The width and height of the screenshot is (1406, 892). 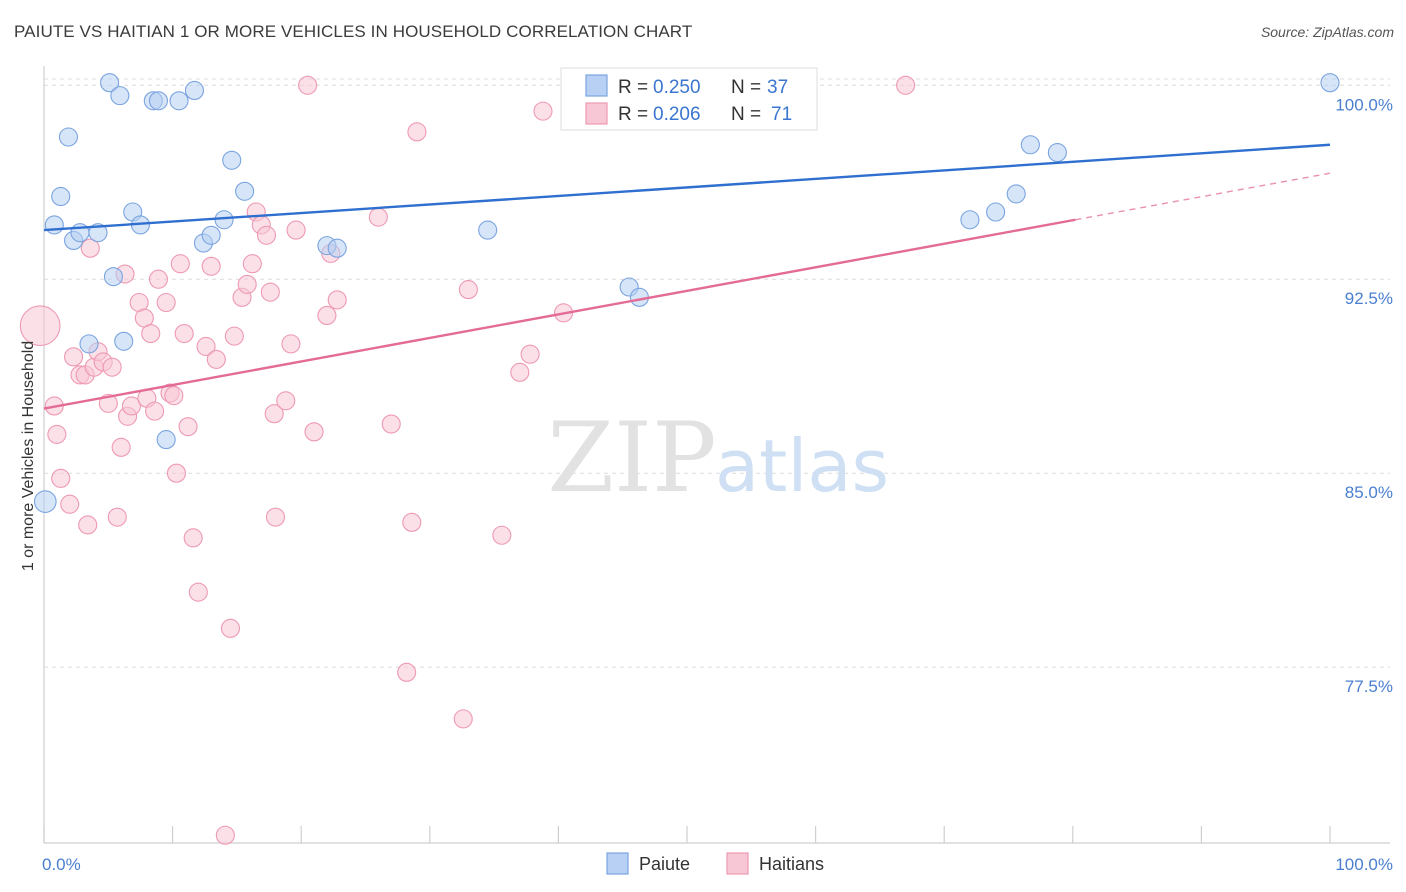 I want to click on legend-swatch-haitians, so click(x=596, y=113).